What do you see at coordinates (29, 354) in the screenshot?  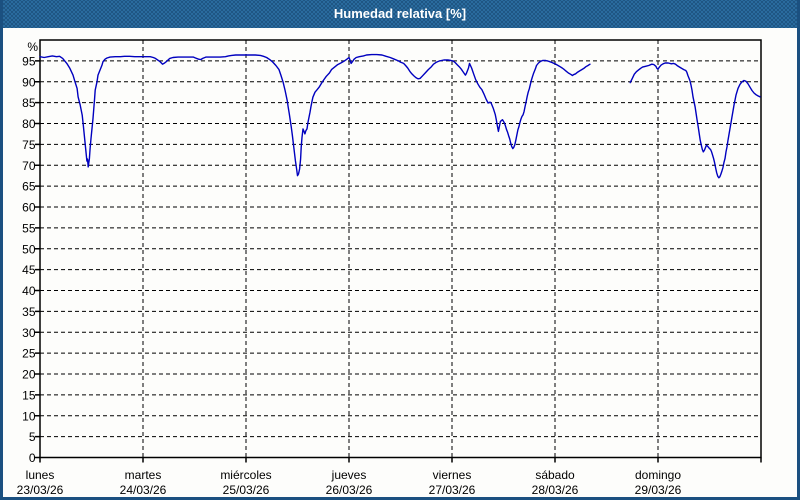 I see `svg-text: 25` at bounding box center [29, 354].